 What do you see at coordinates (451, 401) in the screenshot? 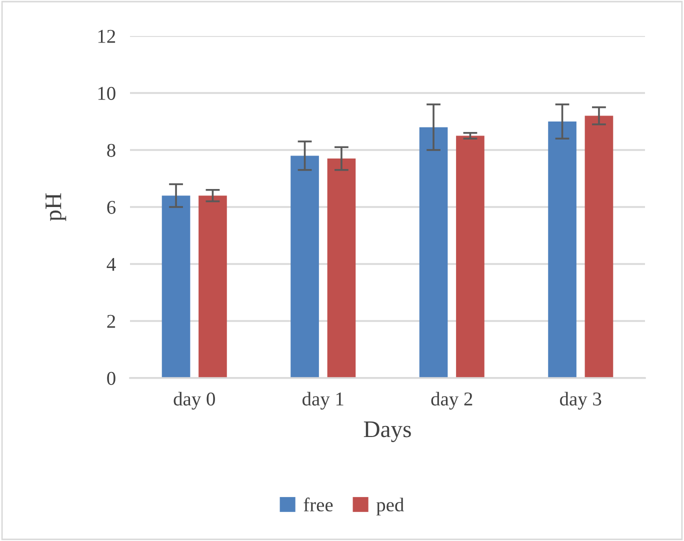
I see `x-tick-label: day 2` at bounding box center [451, 401].